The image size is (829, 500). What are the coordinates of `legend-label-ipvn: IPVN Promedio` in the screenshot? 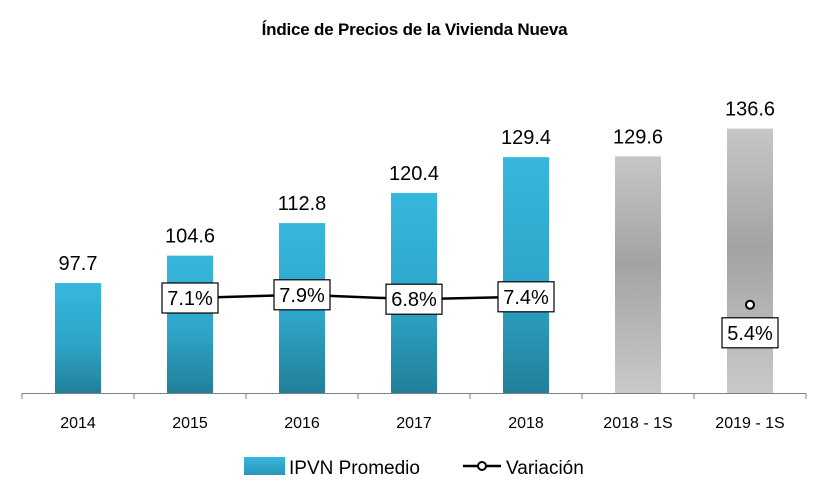 It's located at (354, 468).